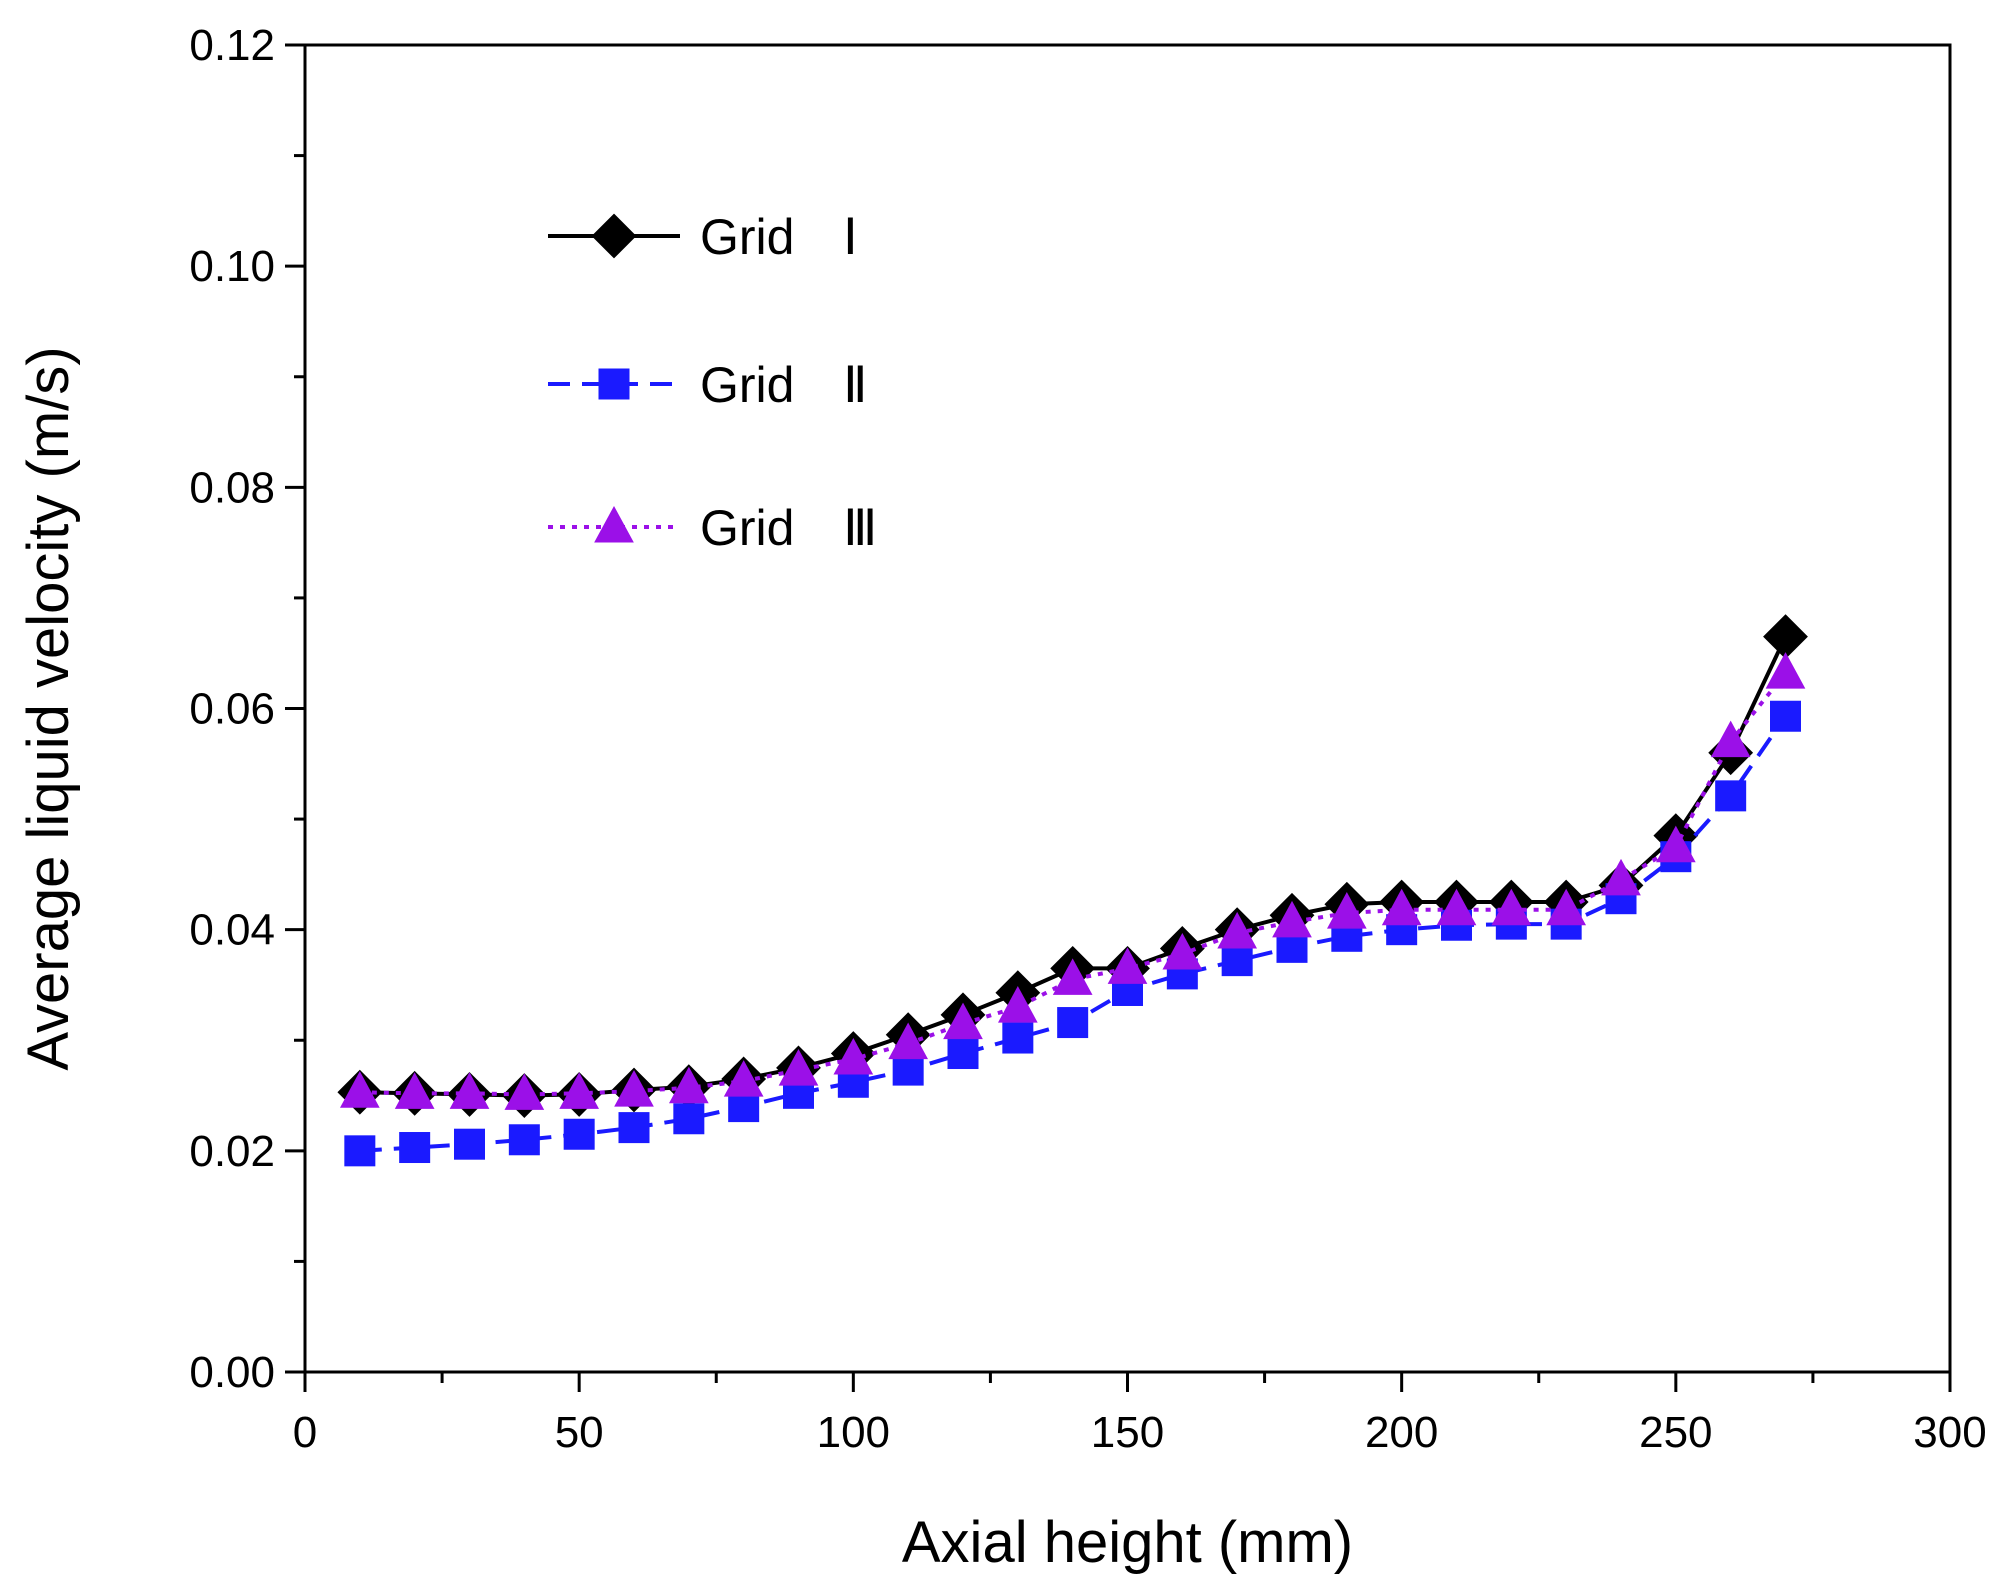 The width and height of the screenshot is (2010, 1594). Describe the element at coordinates (850, 237) in the screenshot. I see `legend-numeral-1: Ⅰ` at that location.